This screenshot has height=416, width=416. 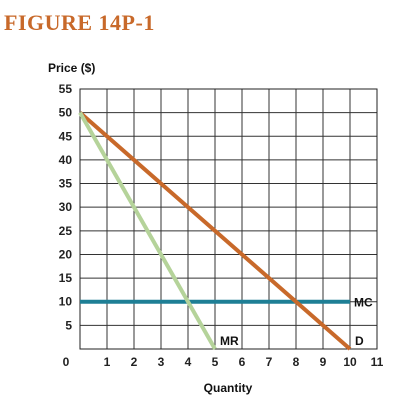 I want to click on x-tick-label-10: 10, so click(x=350, y=362).